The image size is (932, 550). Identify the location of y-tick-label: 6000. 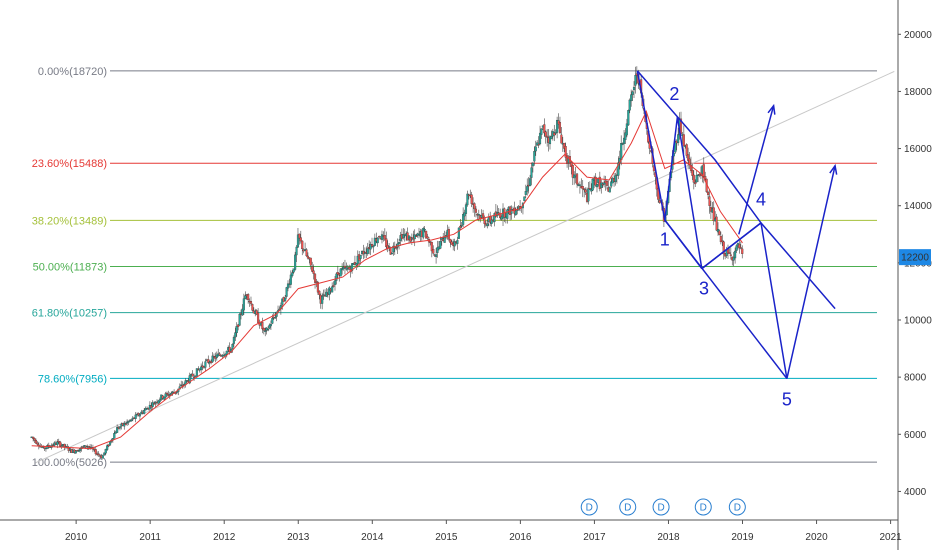
(915, 435).